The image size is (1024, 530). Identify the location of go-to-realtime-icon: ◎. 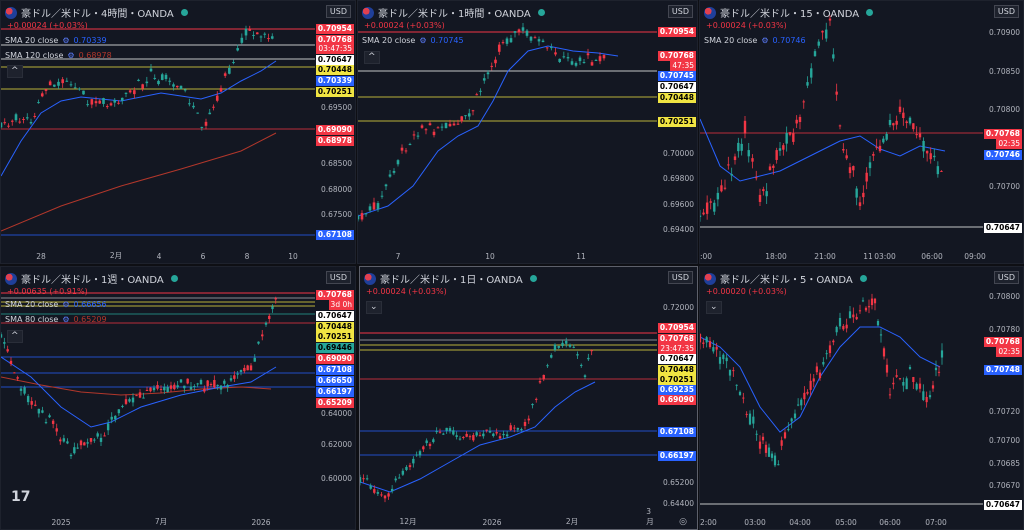
(683, 522).